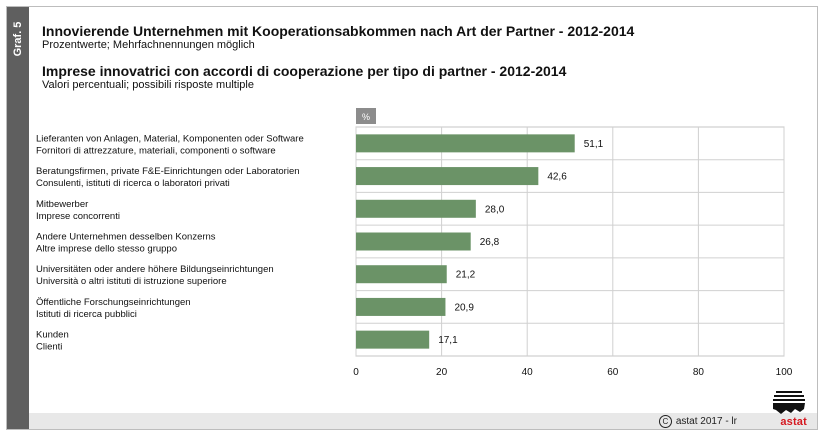 Image resolution: width=824 pixels, height=436 pixels. What do you see at coordinates (594, 144) in the screenshot?
I see `bar-value-label: 51,1` at bounding box center [594, 144].